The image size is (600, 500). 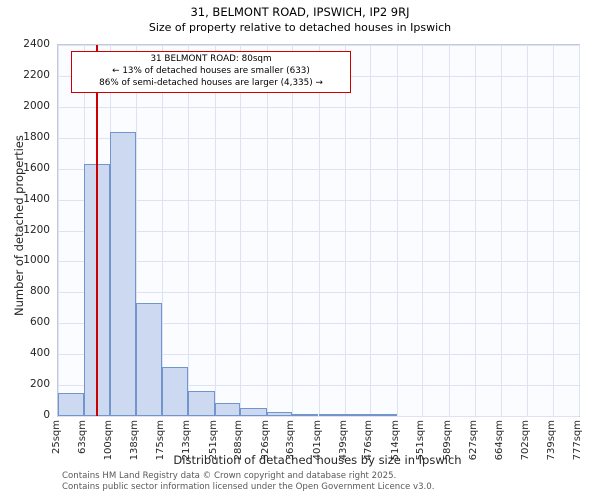 I want to click on x-tick-label: 739sqm, so click(x=551, y=440).